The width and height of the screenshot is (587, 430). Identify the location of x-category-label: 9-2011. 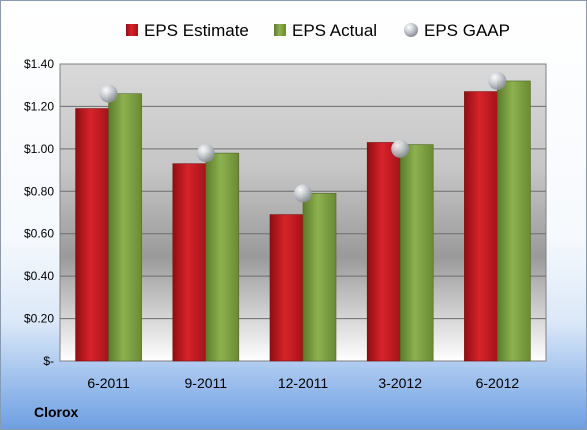
(206, 383).